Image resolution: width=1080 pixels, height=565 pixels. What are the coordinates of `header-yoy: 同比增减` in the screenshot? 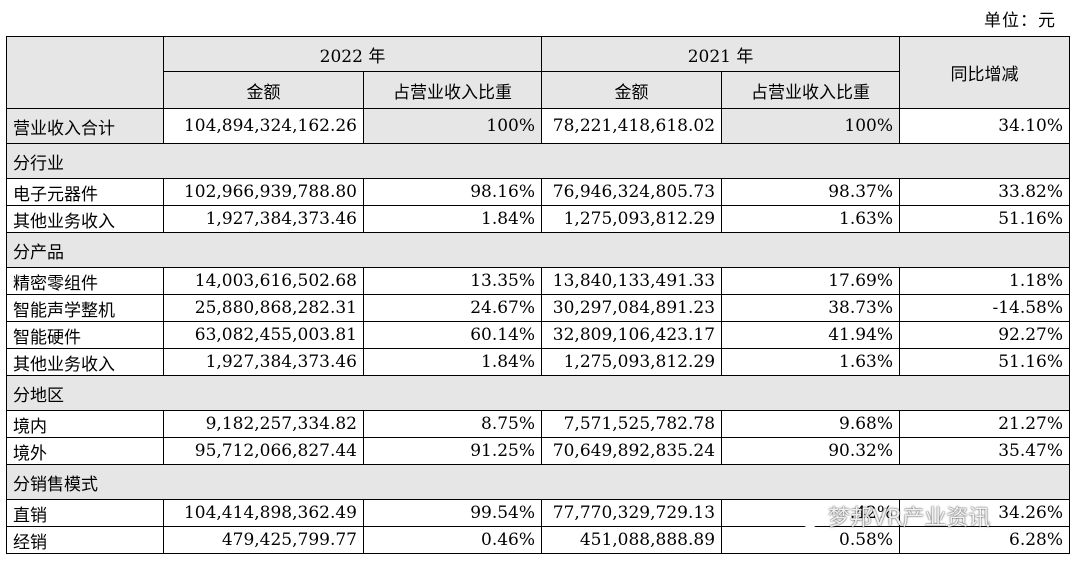 It's located at (985, 72).